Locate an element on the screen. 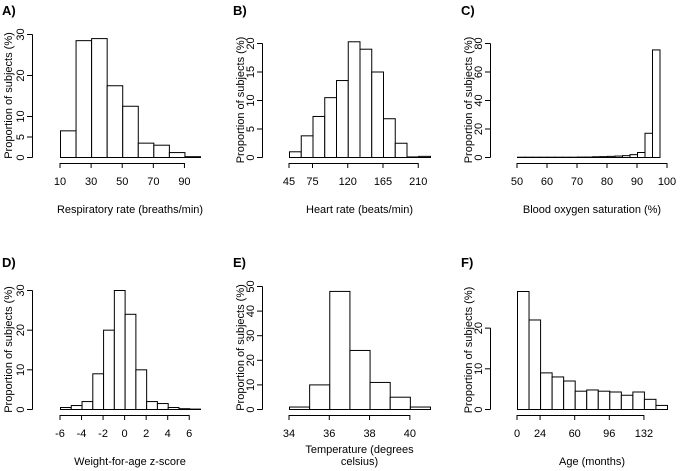 This screenshot has height=471, width=683. y-tick-label: 40 is located at coordinates (251, 311).